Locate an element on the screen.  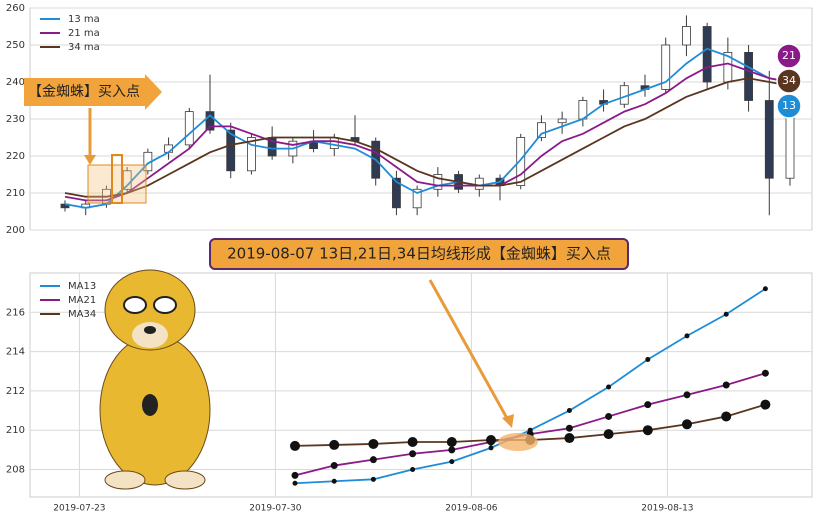
y-tick-label: 240 is located at coordinates (15, 82).